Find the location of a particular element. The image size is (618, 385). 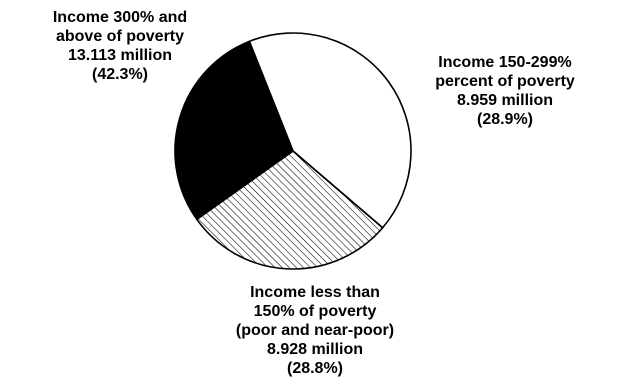

slice-label-line: above of poverty is located at coordinates (120, 36).